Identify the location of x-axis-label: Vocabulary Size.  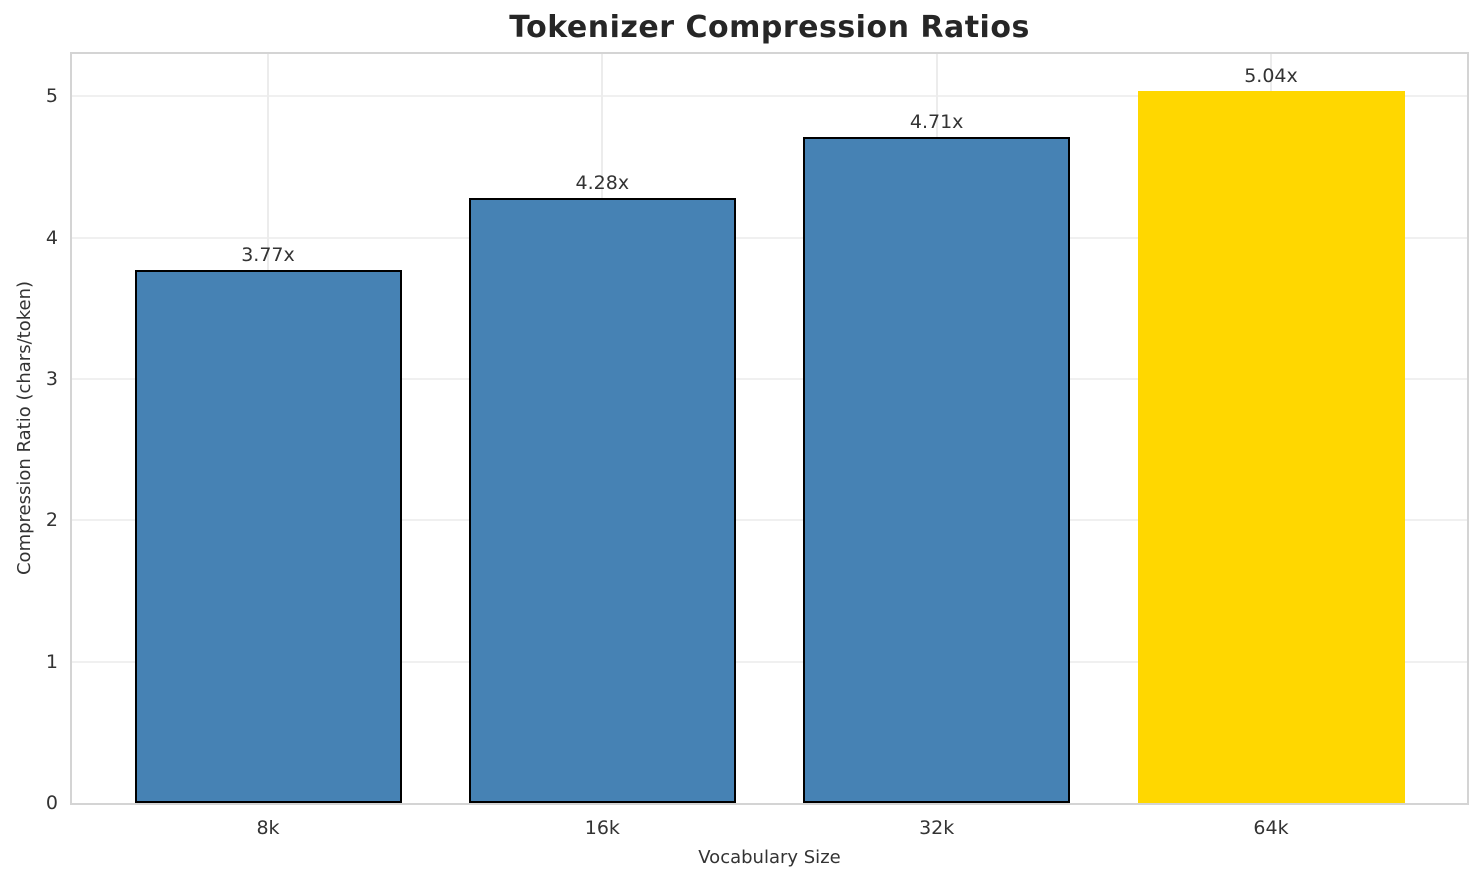
(769, 857).